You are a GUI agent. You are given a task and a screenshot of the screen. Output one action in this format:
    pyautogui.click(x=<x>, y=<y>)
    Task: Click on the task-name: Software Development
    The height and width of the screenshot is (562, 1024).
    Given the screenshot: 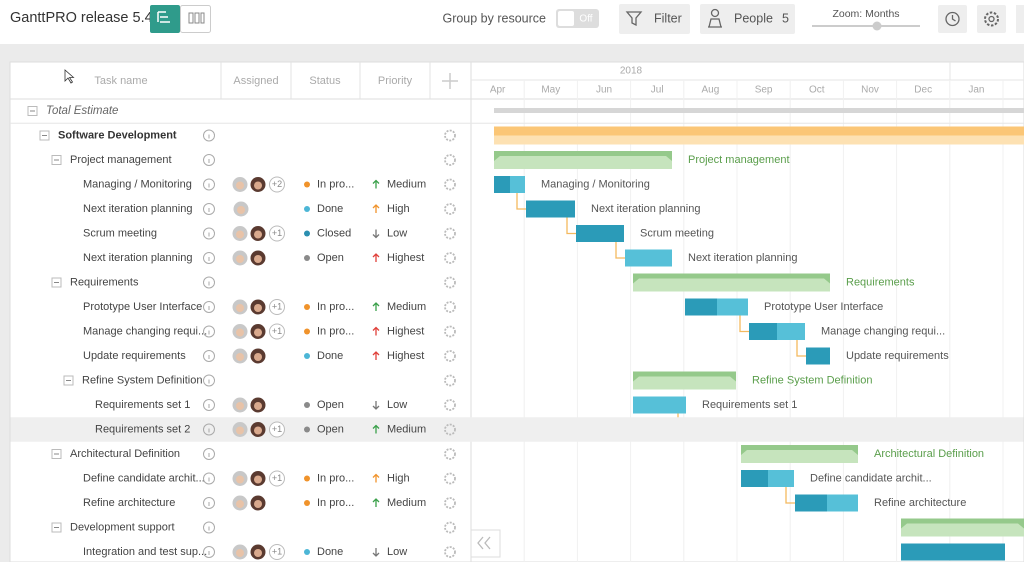 What is the action you would take?
    pyautogui.click(x=117, y=135)
    